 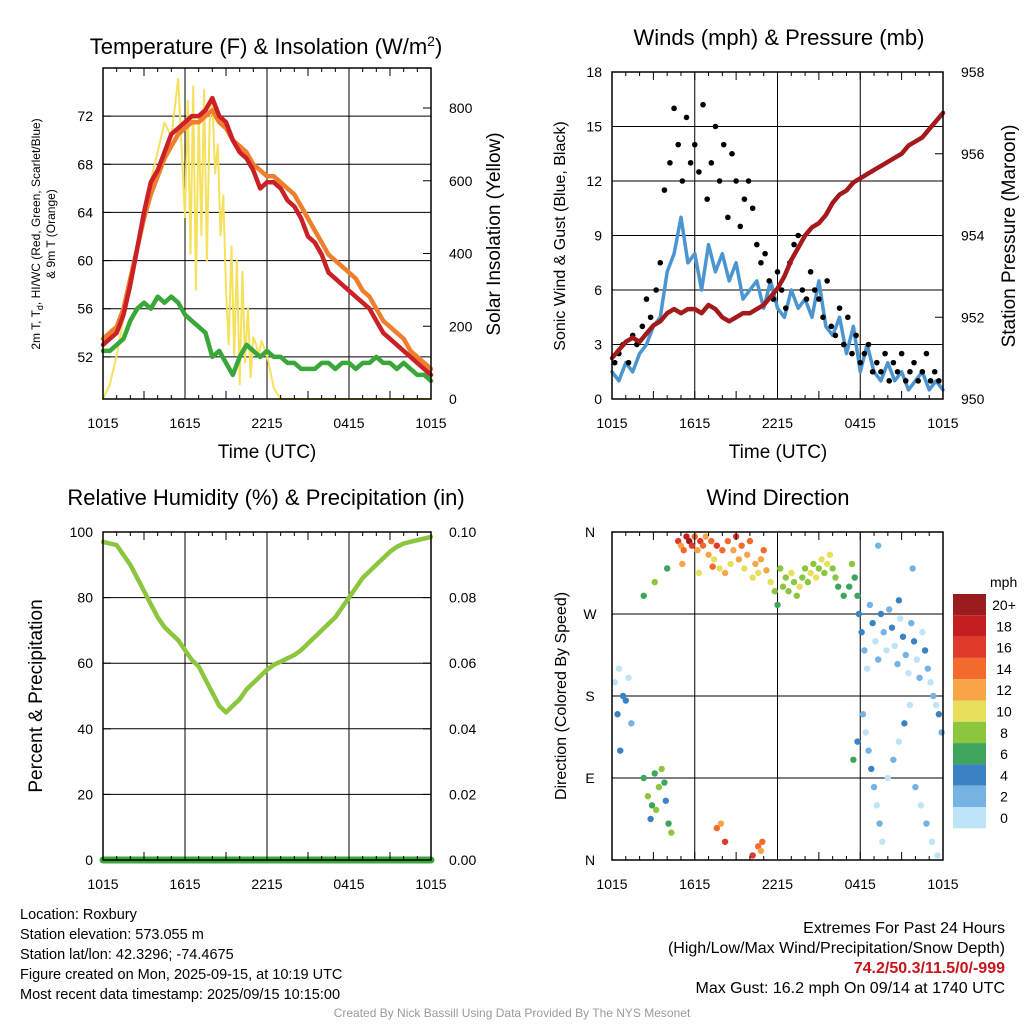 What do you see at coordinates (267, 452) in the screenshot?
I see `temperature-x-label: Time (UTC)` at bounding box center [267, 452].